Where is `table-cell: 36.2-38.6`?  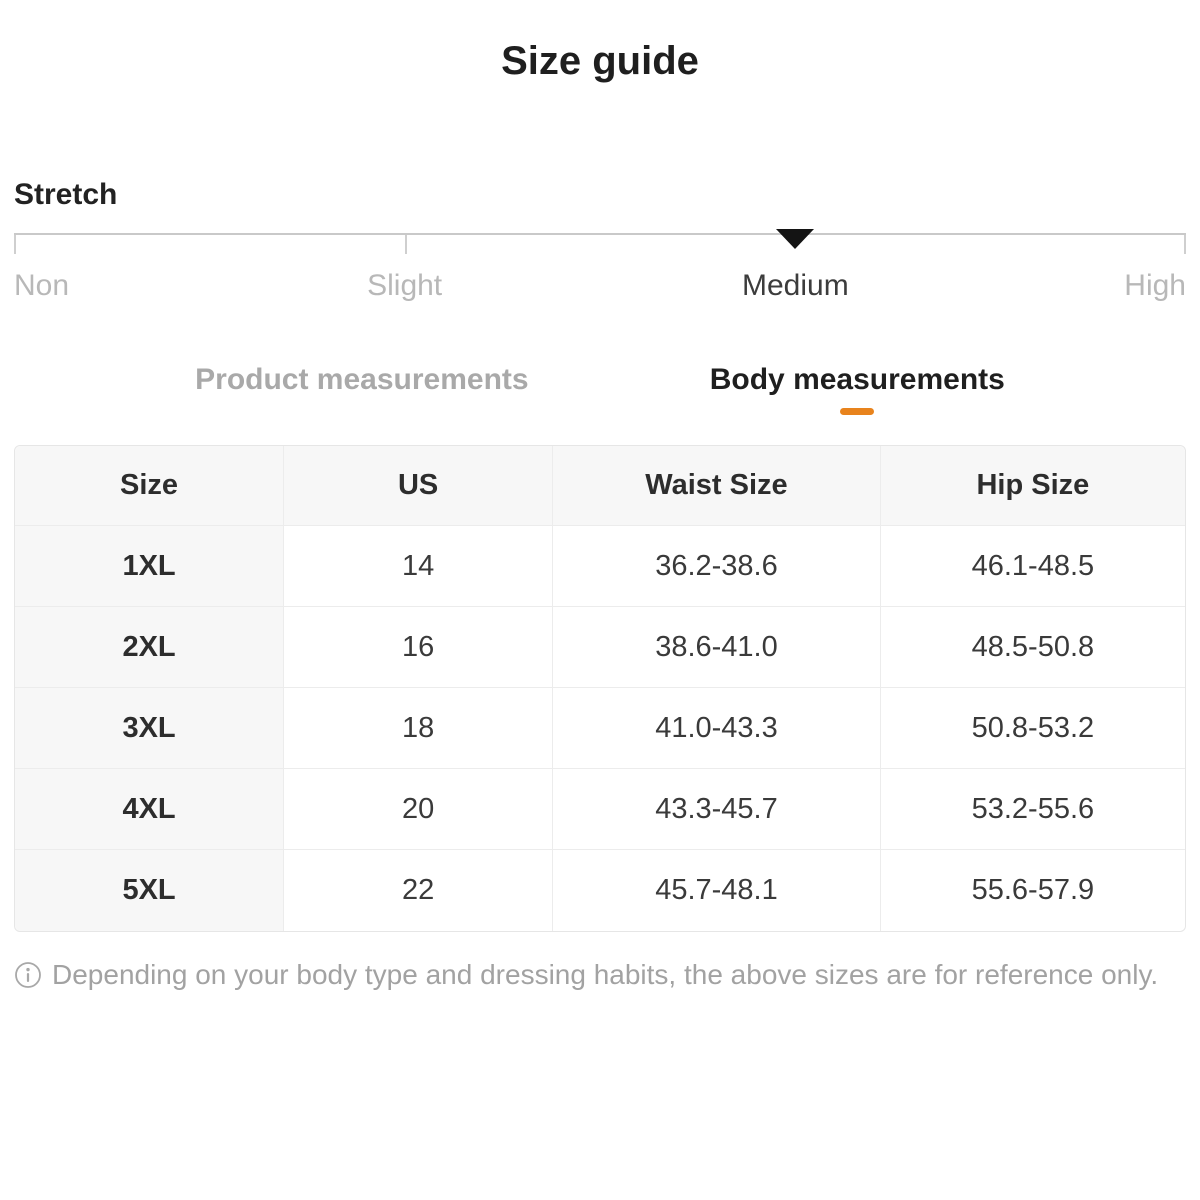 table-cell: 36.2-38.6 is located at coordinates (717, 566).